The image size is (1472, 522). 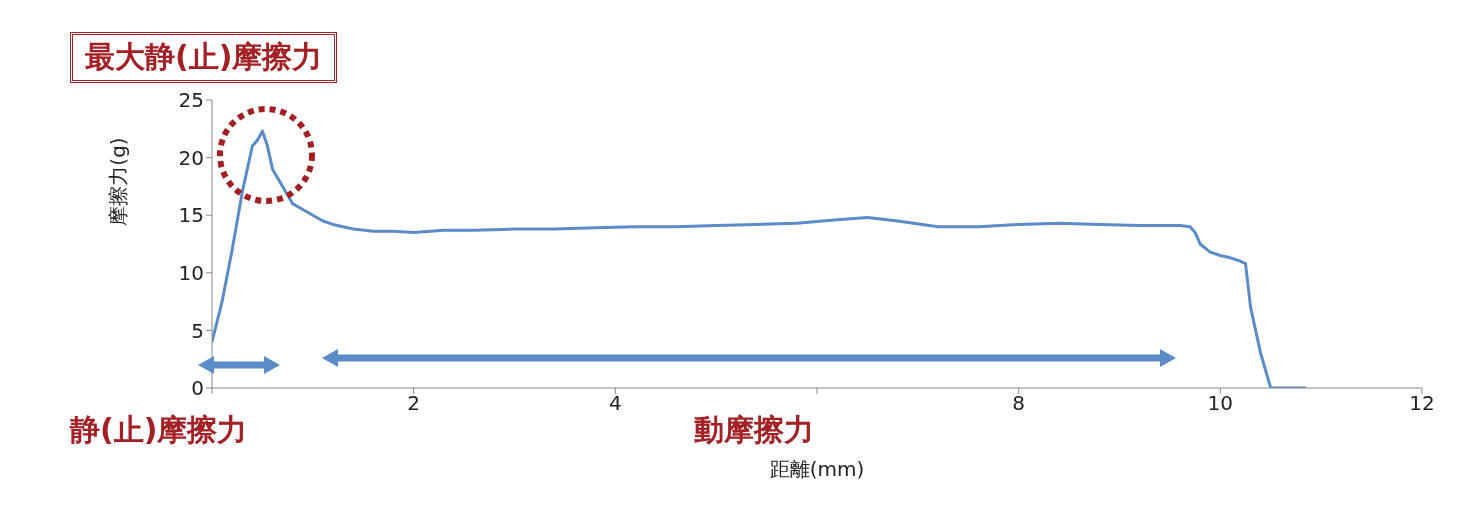 I want to click on x-tick-label: 10, so click(x=1220, y=403).